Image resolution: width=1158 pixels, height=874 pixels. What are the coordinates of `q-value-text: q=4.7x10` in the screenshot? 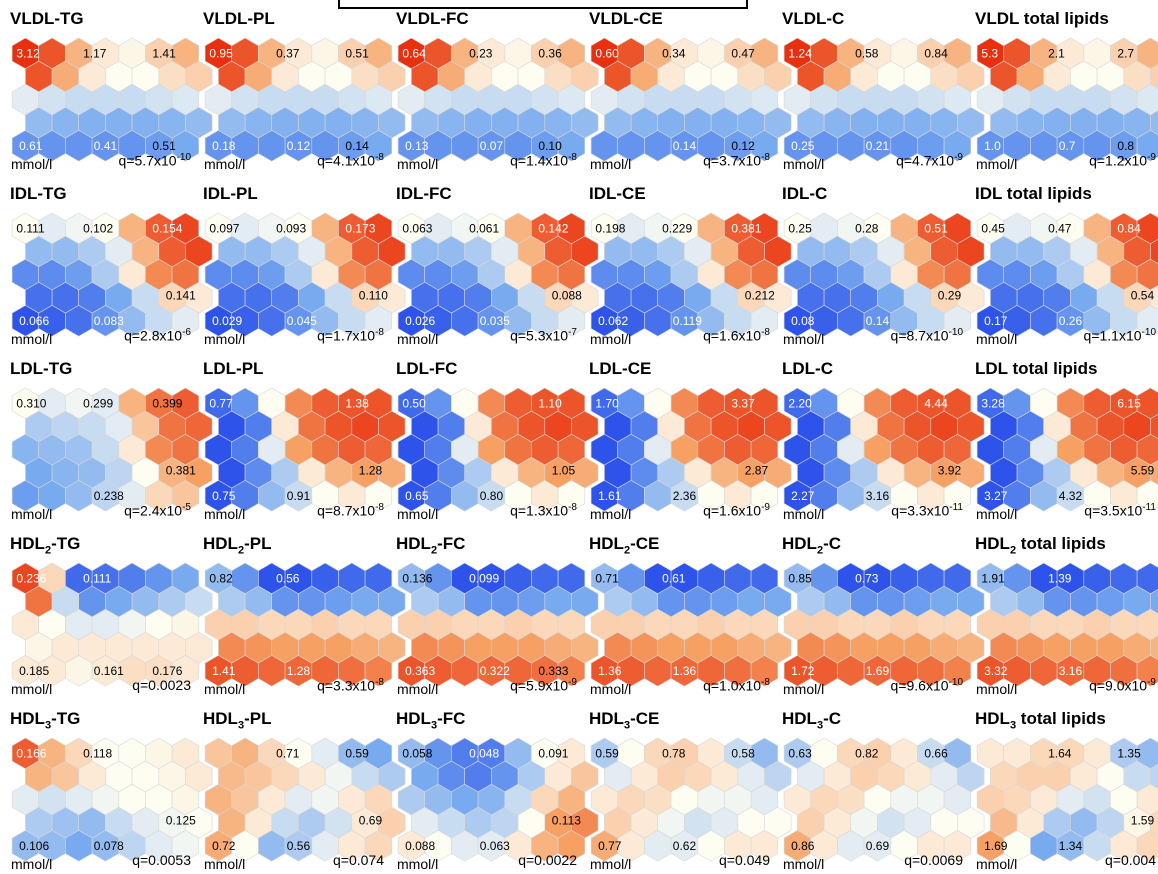 It's located at (925, 160).